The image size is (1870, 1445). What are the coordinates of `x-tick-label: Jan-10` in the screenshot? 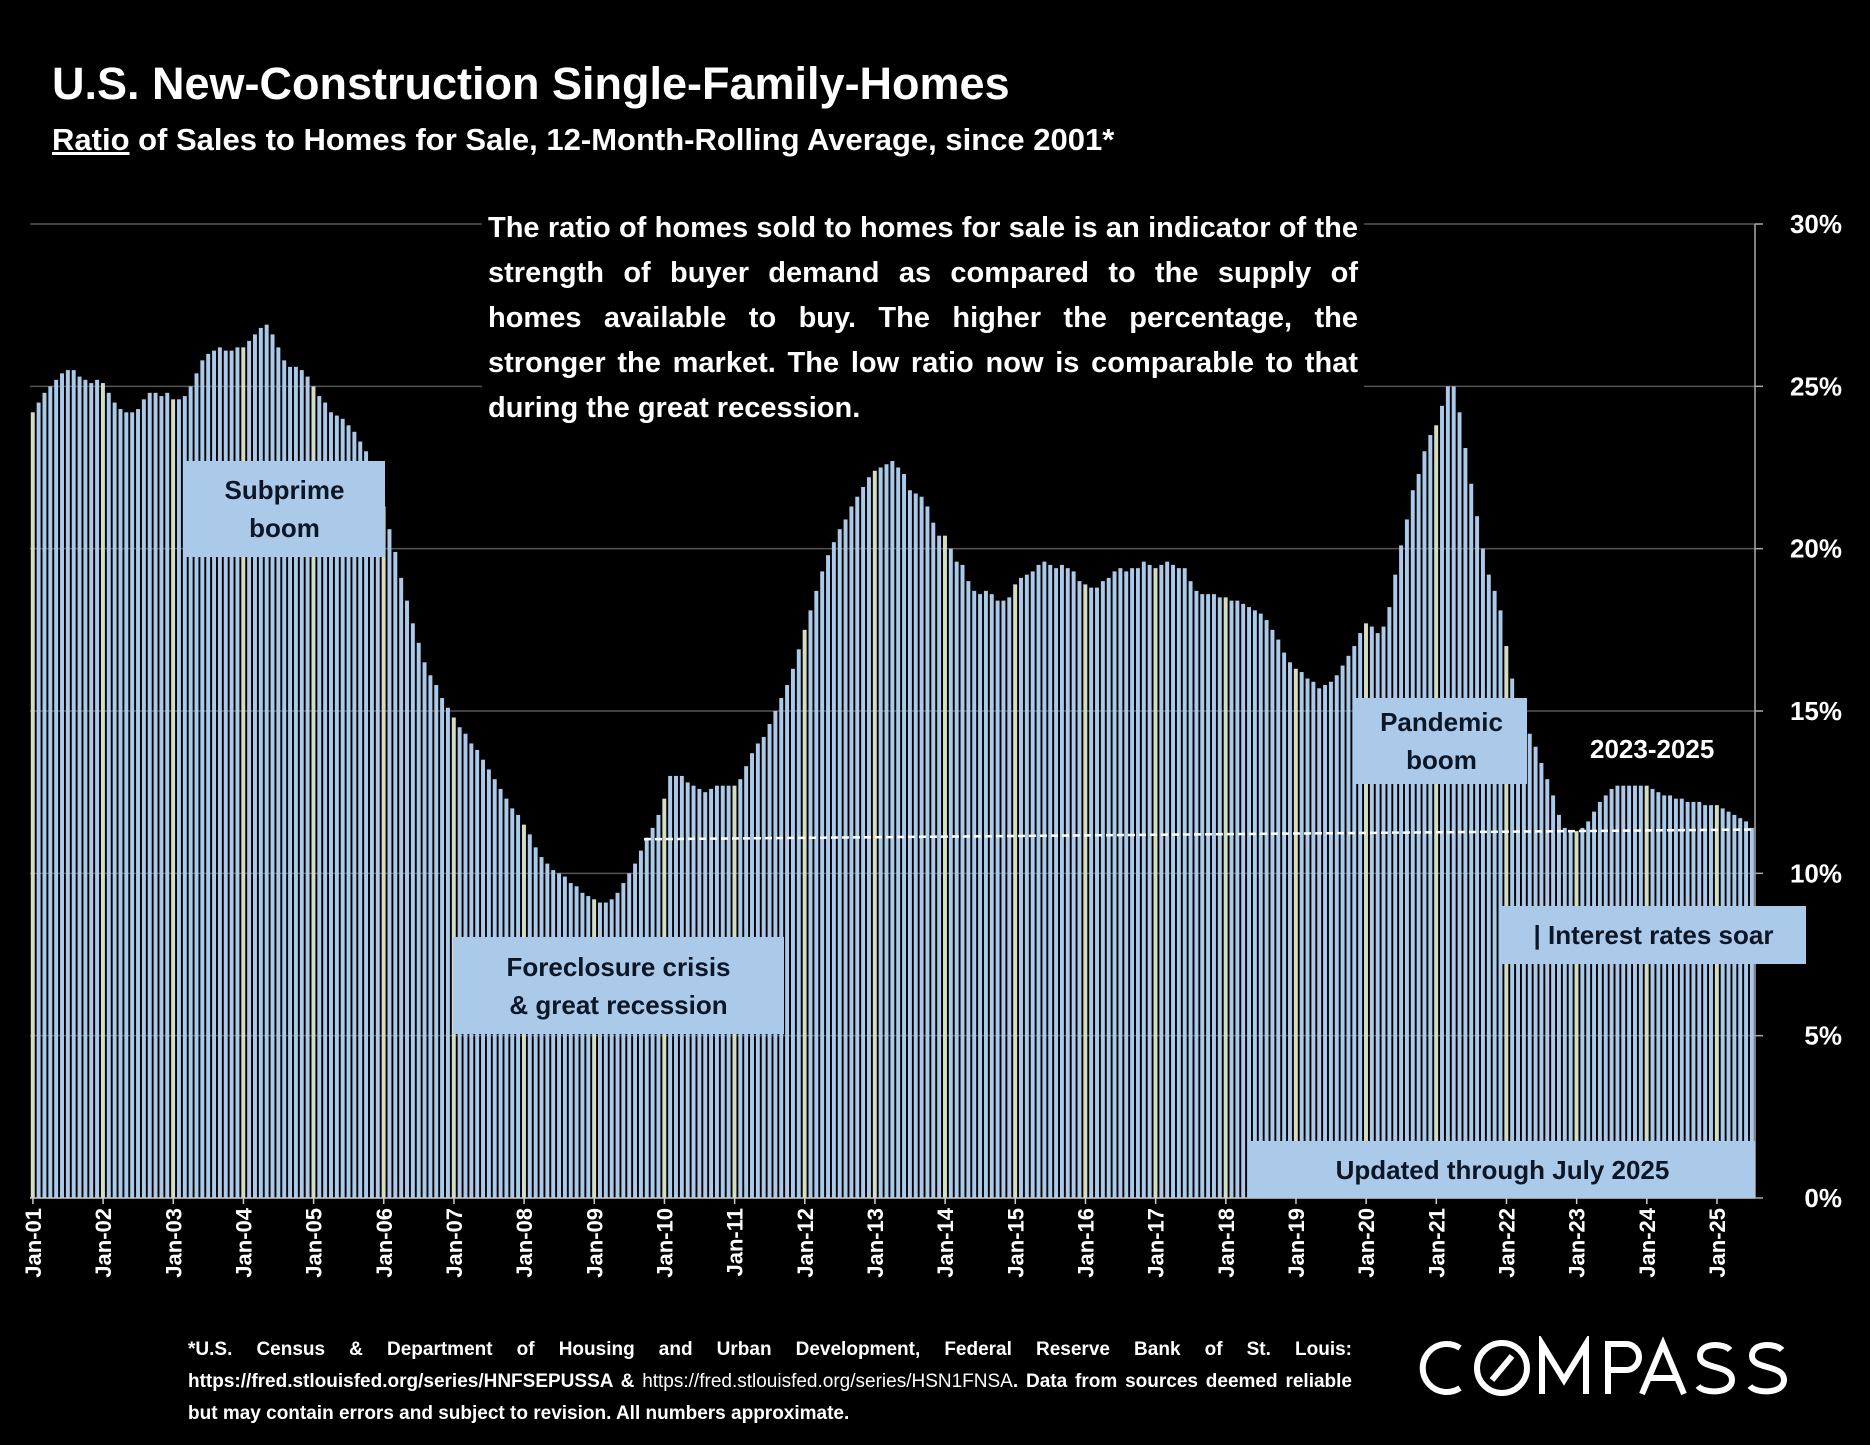 It's located at (664, 1243).